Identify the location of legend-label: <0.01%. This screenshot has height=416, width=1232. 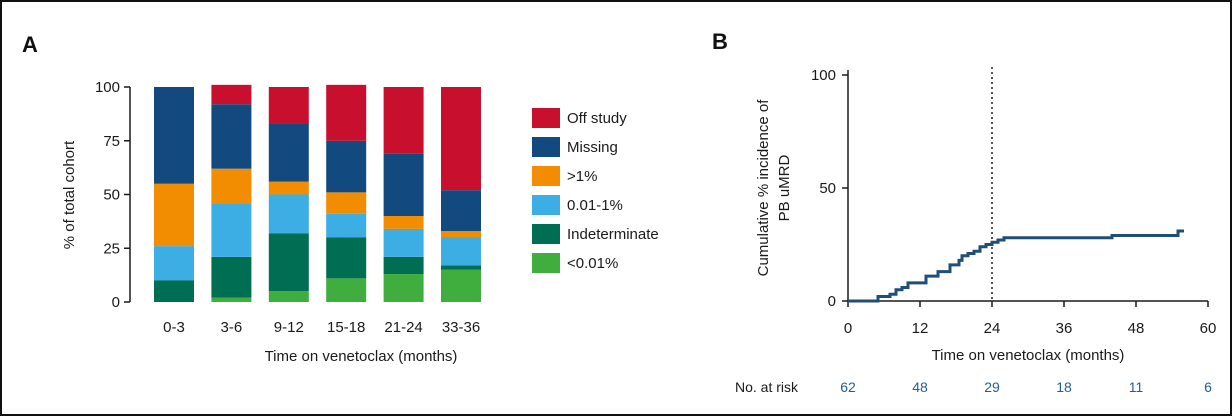
(592, 263).